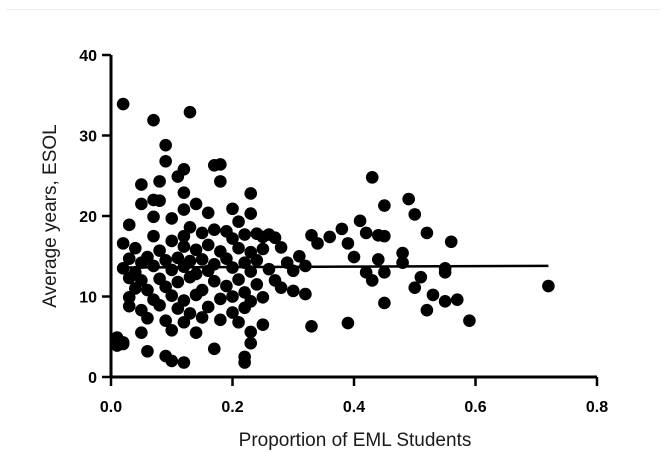 The image size is (666, 453). I want to click on y-tick-label: 30, so click(88, 137).